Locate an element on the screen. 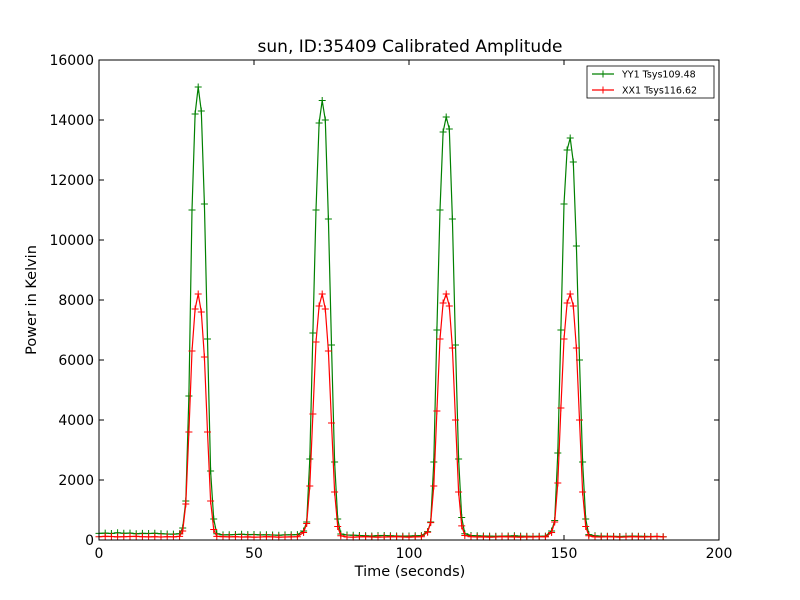  x-tick-label: 100 is located at coordinates (409, 554).